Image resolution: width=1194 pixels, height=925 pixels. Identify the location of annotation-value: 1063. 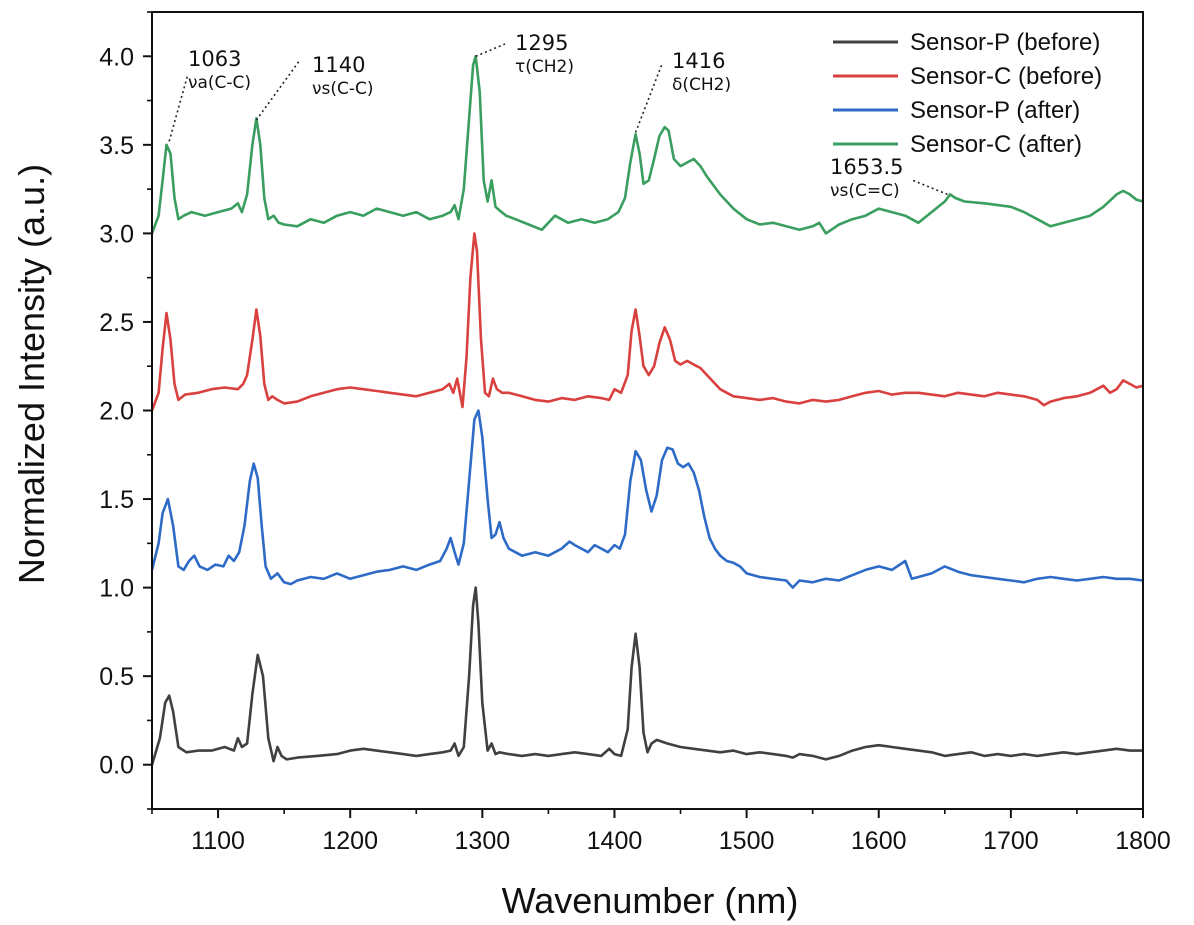
(214, 59).